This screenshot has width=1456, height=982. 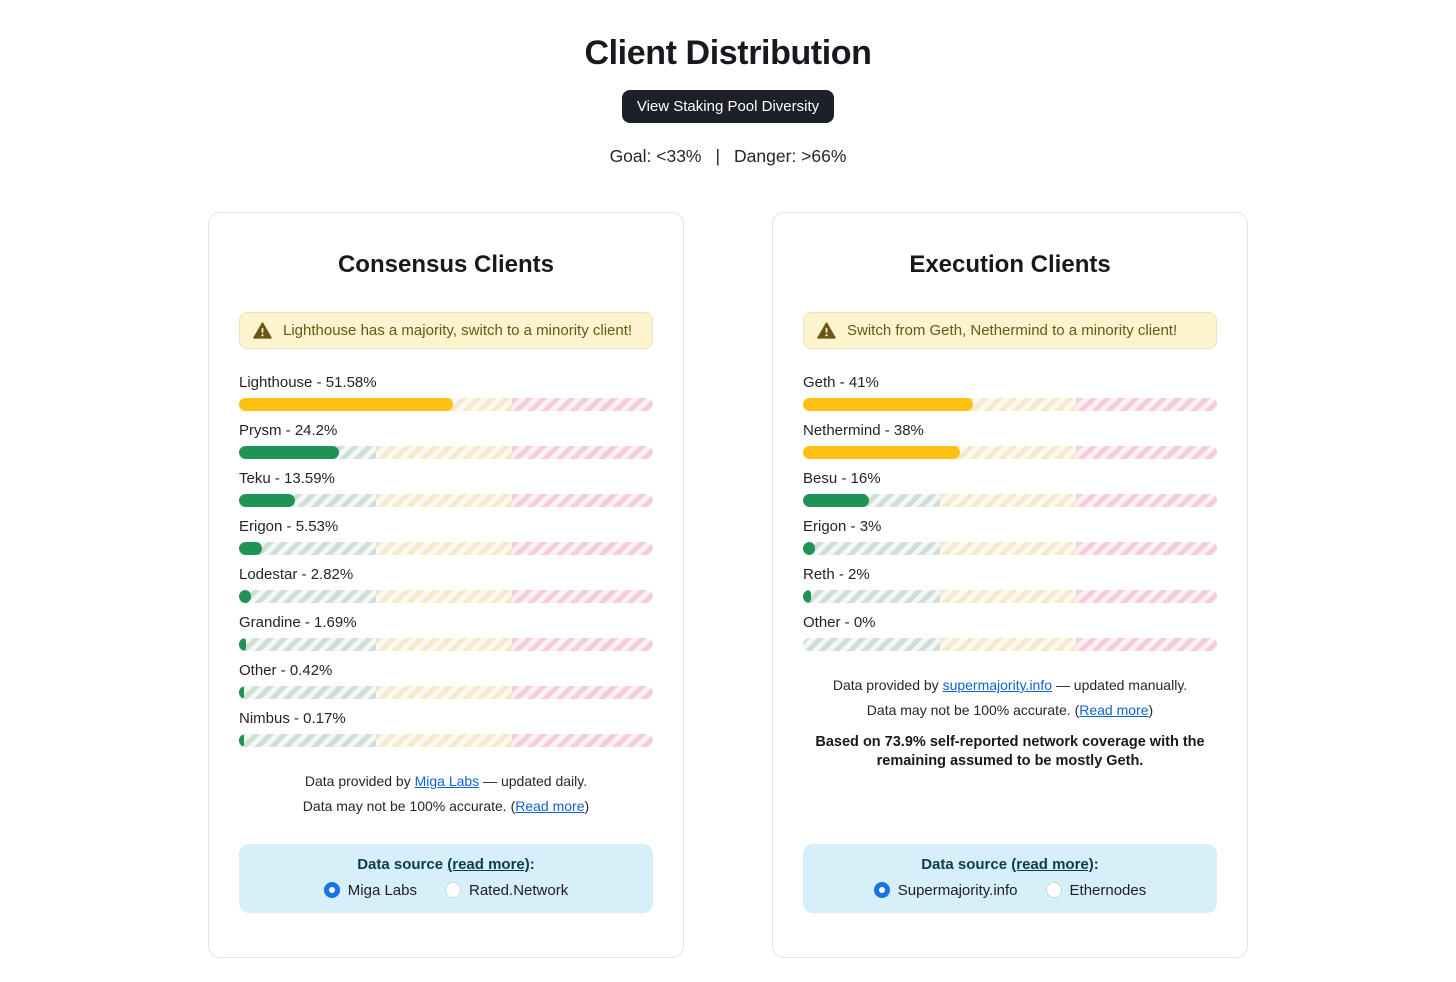 I want to click on client-row: Grandine - 1.69%, so click(x=446, y=632).